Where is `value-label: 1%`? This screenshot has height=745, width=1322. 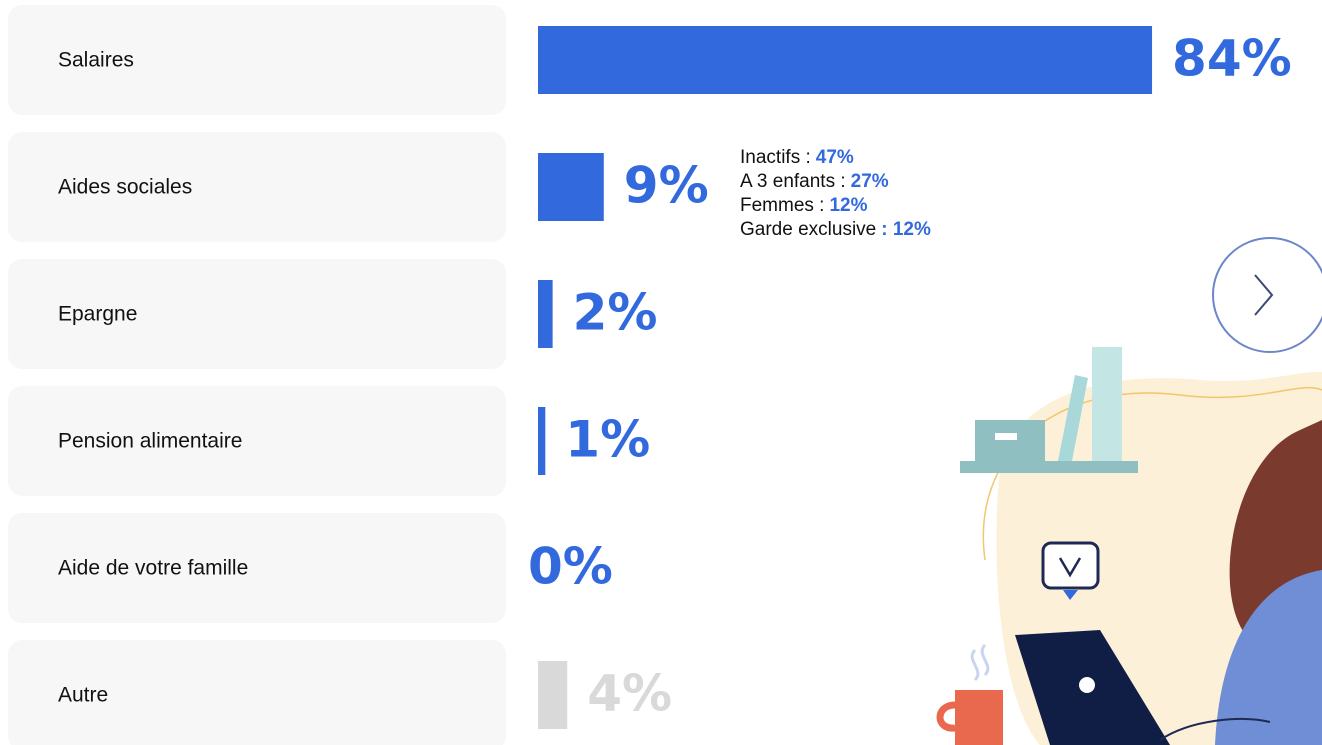 value-label: 1% is located at coordinates (607, 440).